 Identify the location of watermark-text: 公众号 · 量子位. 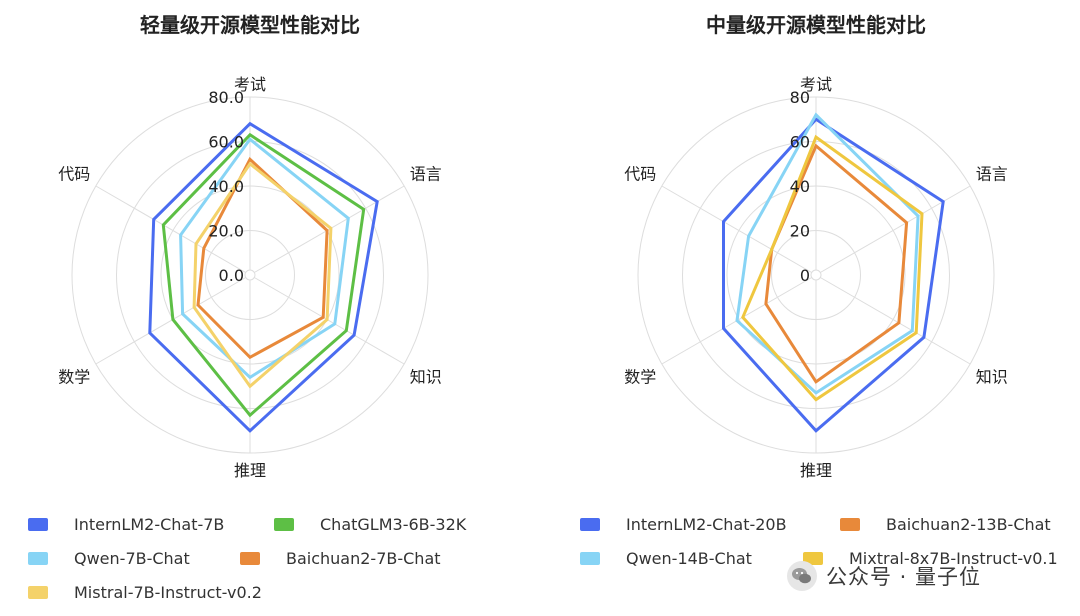
(904, 577).